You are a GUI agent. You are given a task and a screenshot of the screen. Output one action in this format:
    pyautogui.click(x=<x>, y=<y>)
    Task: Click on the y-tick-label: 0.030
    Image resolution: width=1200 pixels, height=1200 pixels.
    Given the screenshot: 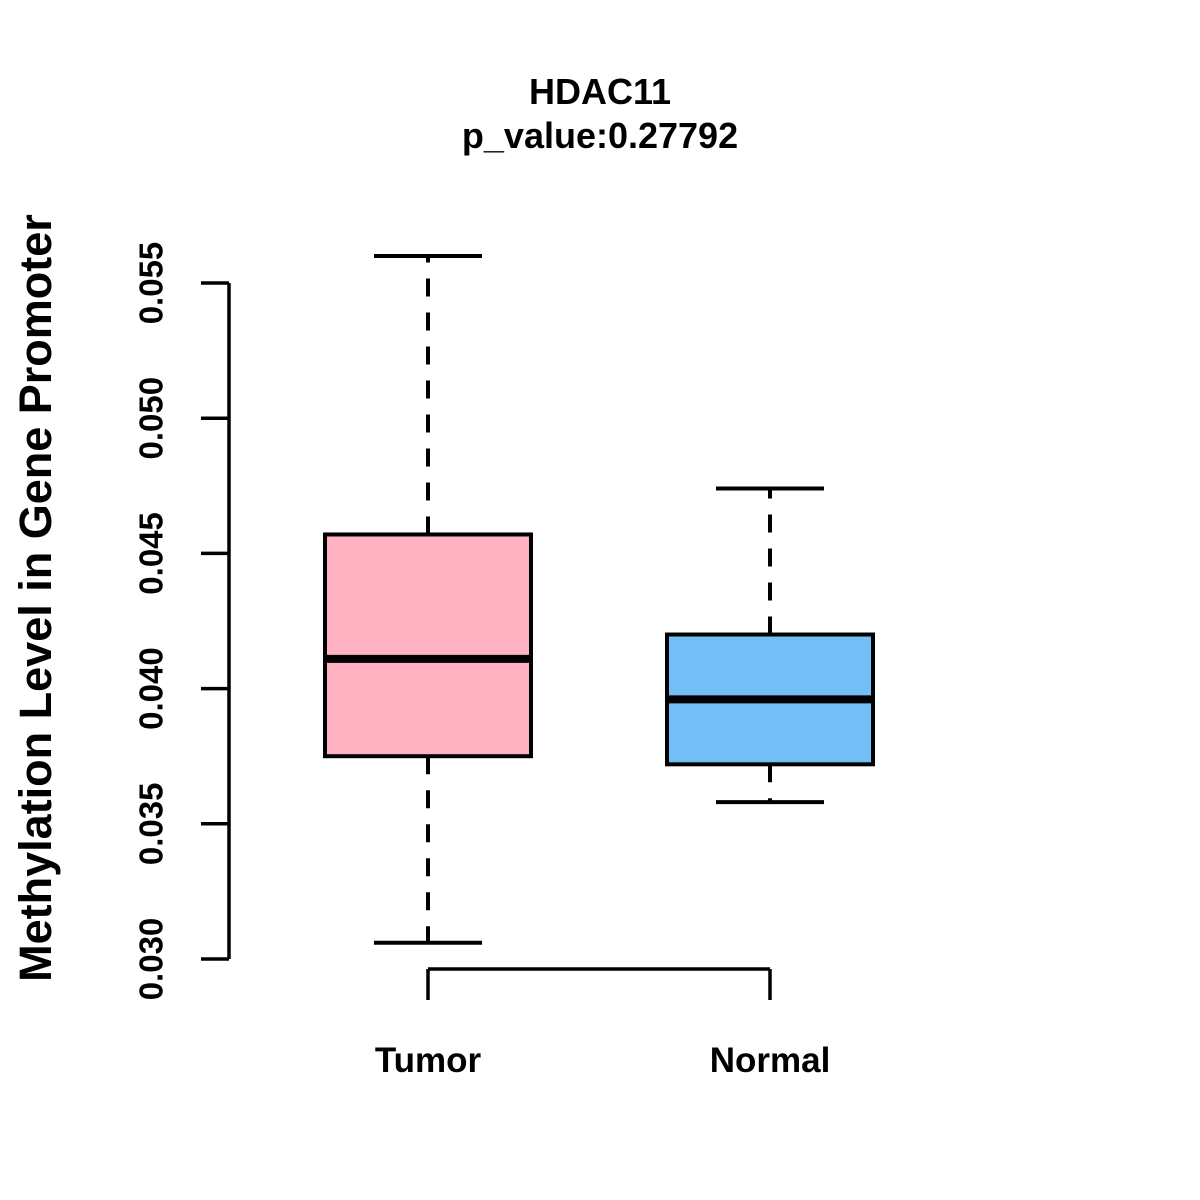 What is the action you would take?
    pyautogui.click(x=151, y=959)
    